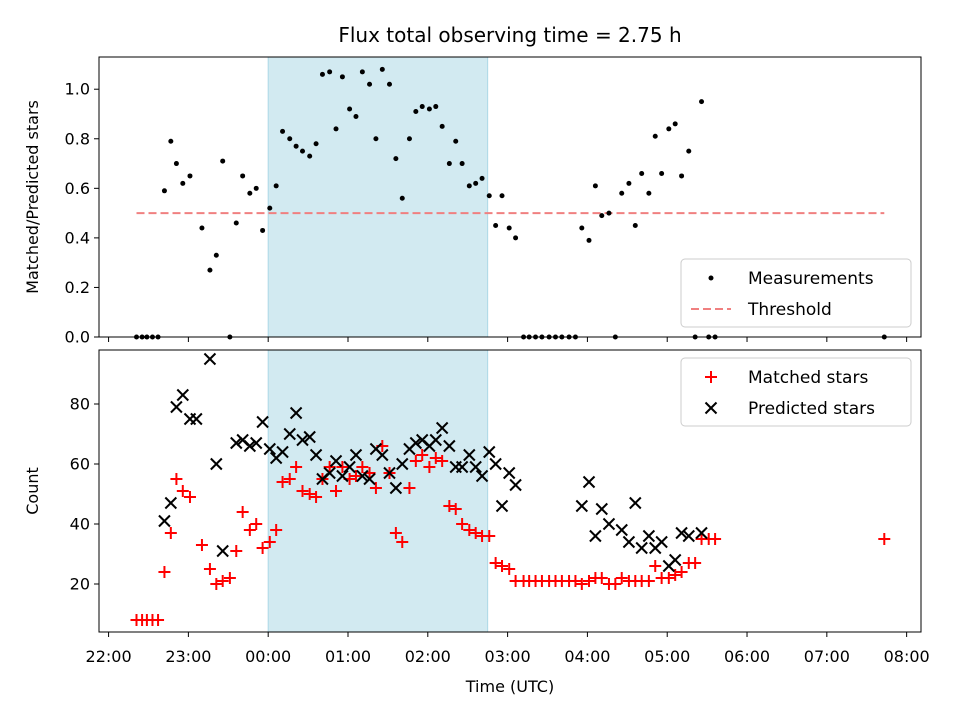  I want to click on y-tick-label: 60, so click(80, 464).